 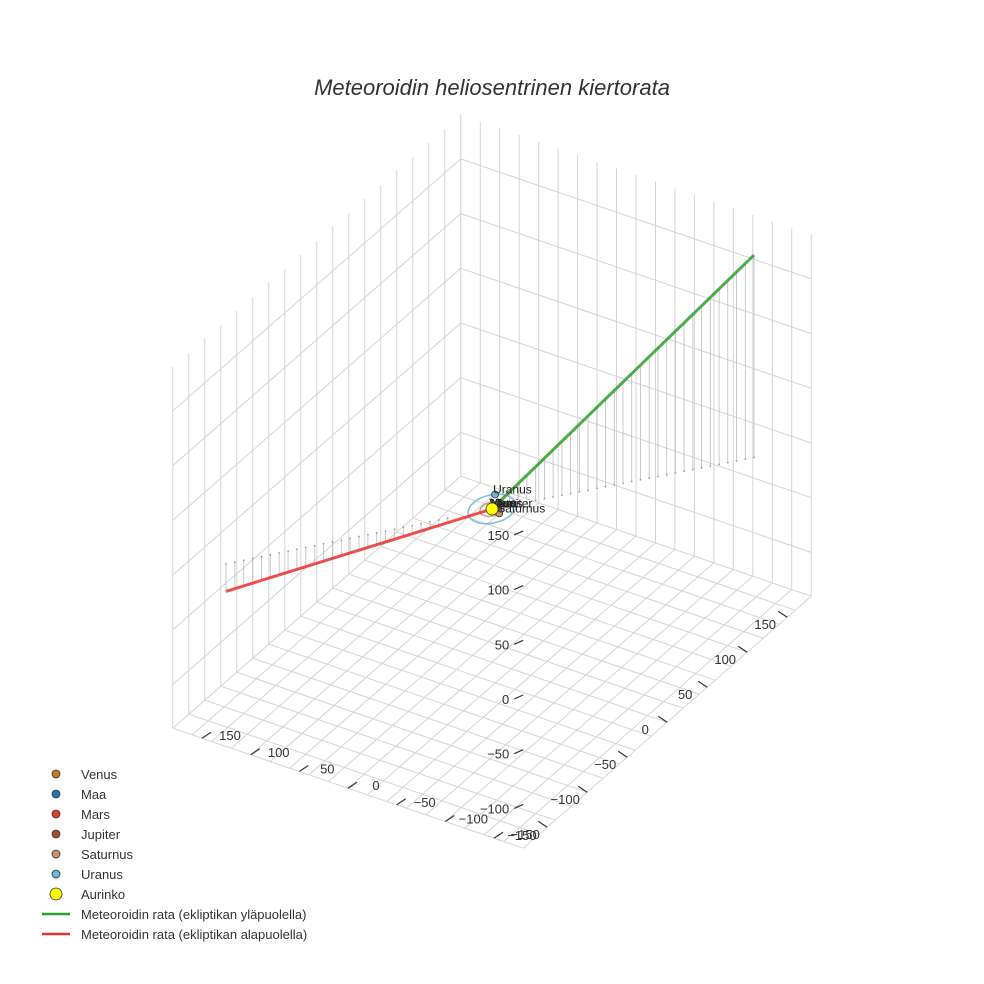 I want to click on x-tick-label: −150, so click(x=521, y=835).